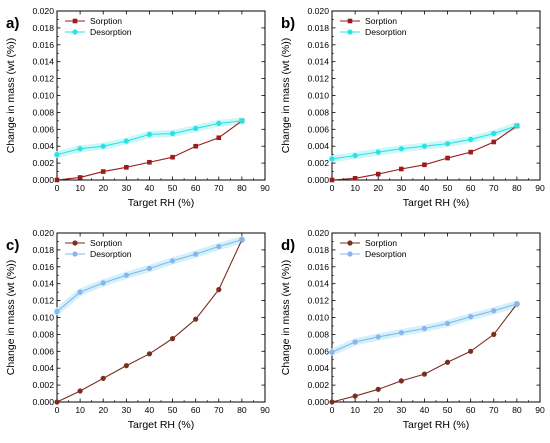 The image size is (550, 443). What do you see at coordinates (318, 79) in the screenshot?
I see `y-tick-label: 0.012` at bounding box center [318, 79].